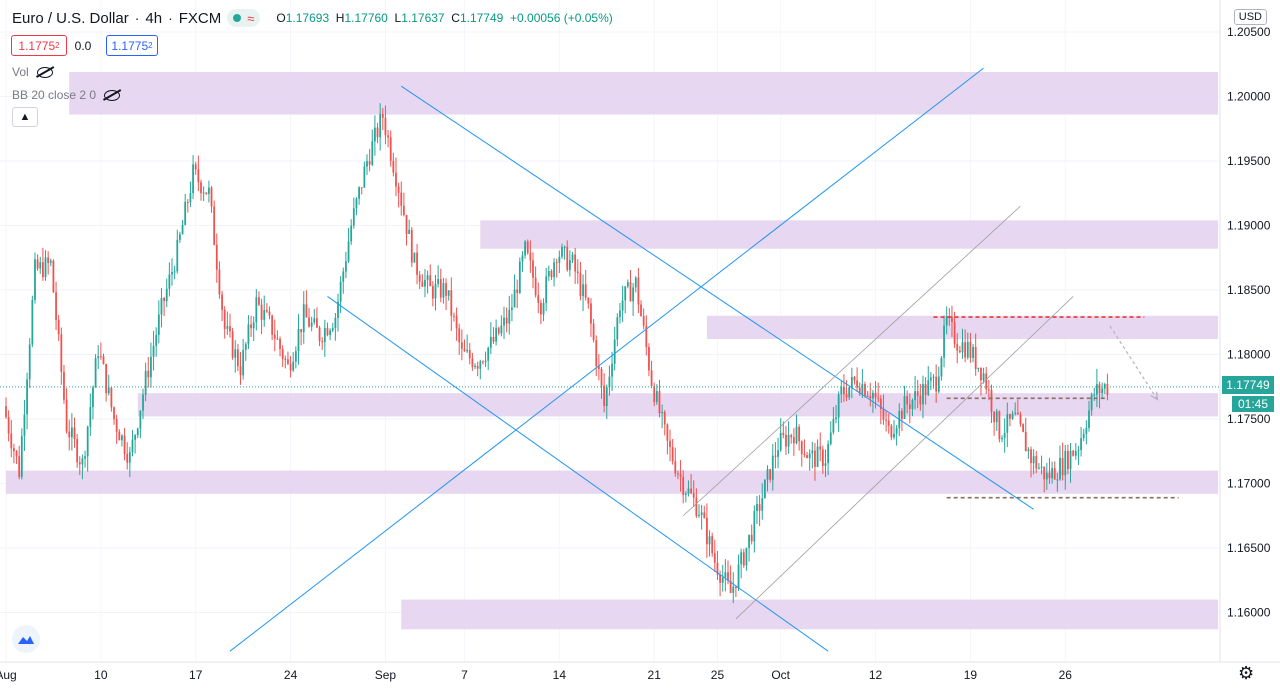  What do you see at coordinates (154, 18) in the screenshot?
I see `interval-label: 4h` at bounding box center [154, 18].